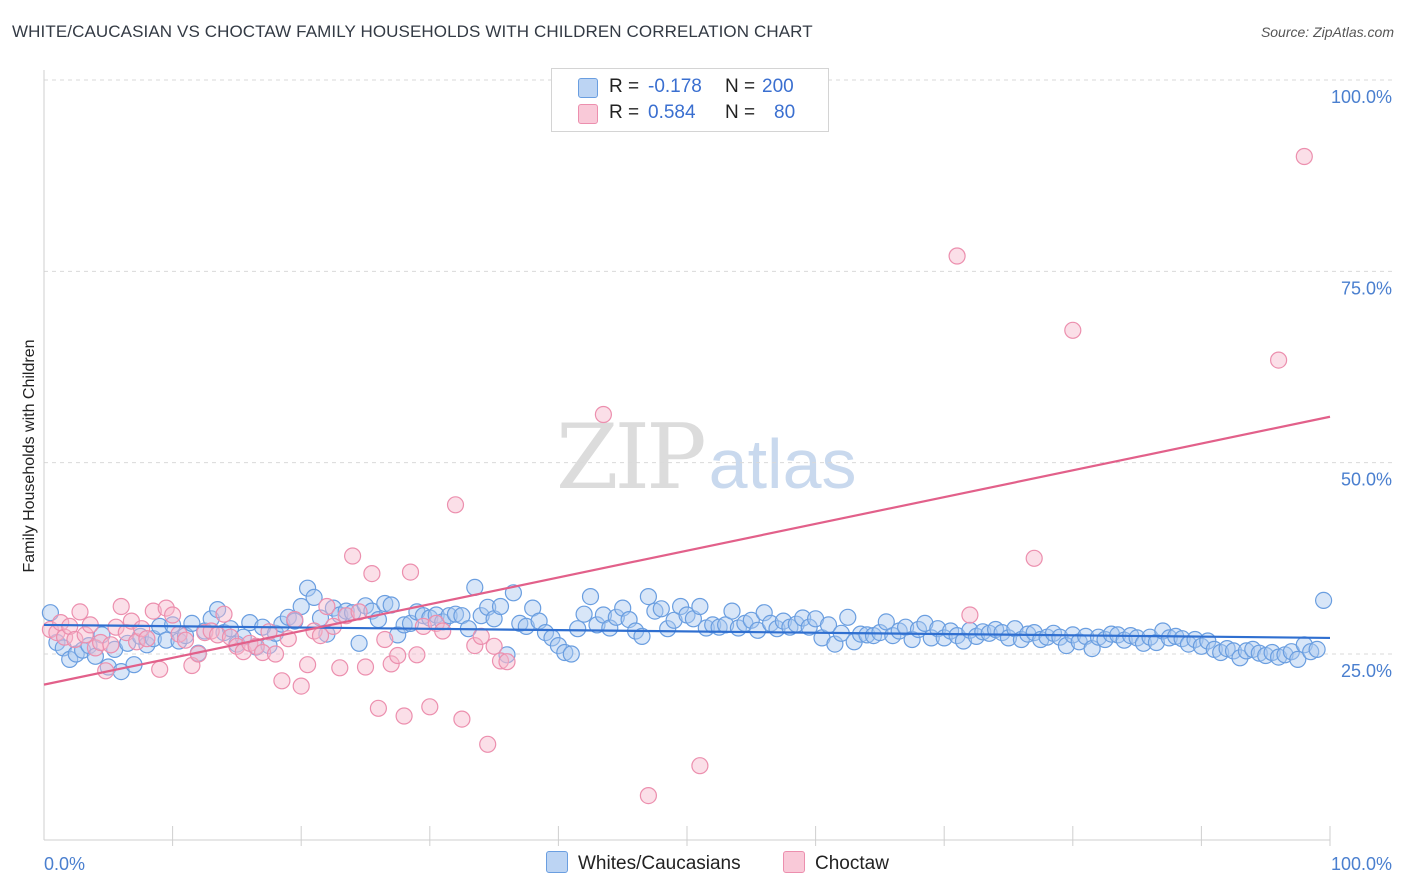  What do you see at coordinates (557, 862) in the screenshot?
I see `bottom-legend-swatch-whites` at bounding box center [557, 862].